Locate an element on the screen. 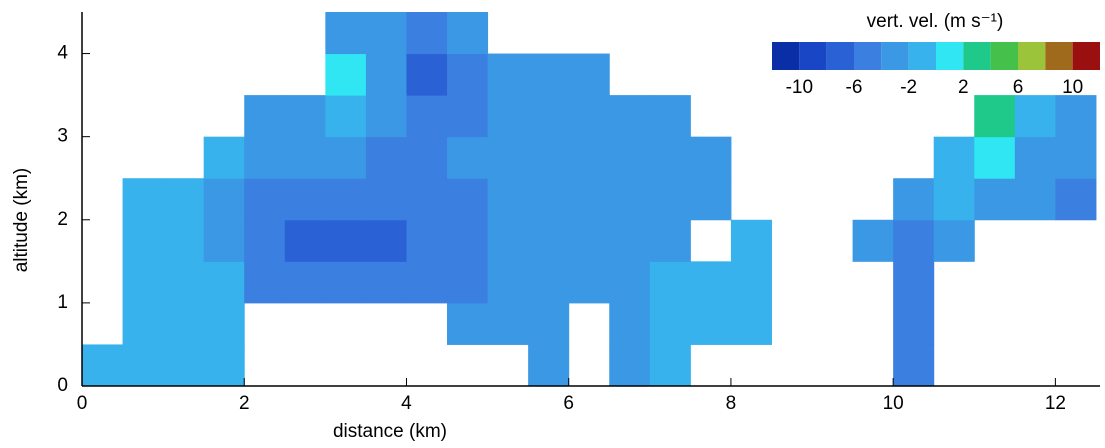 The width and height of the screenshot is (1105, 448). x-tick-label: 10 is located at coordinates (893, 403).